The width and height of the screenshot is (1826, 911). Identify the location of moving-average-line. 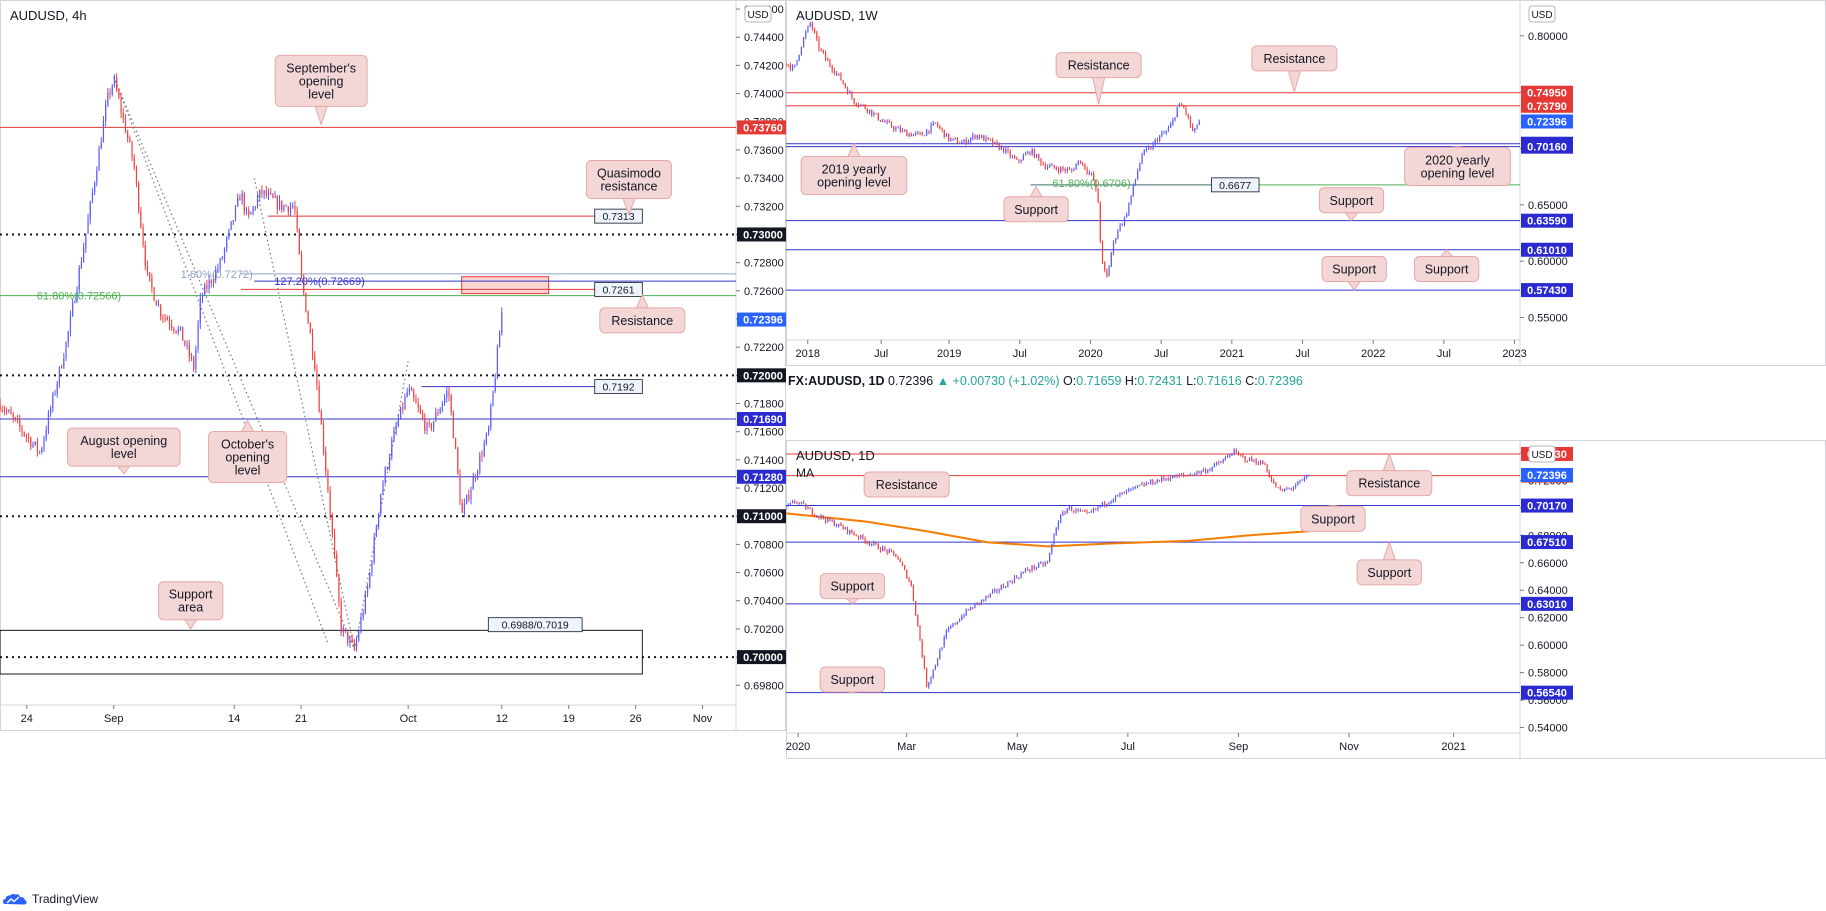
(1047, 530).